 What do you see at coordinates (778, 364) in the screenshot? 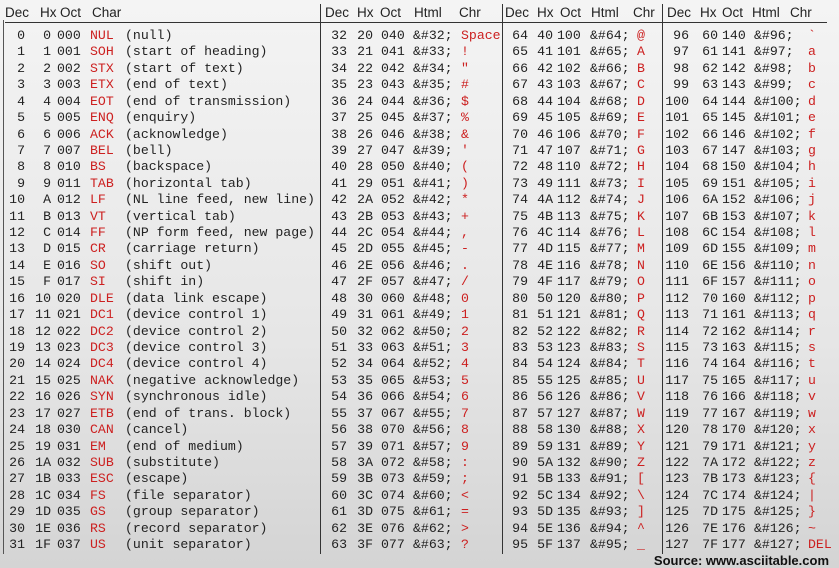
I see `html-entity: &#116;` at bounding box center [778, 364].